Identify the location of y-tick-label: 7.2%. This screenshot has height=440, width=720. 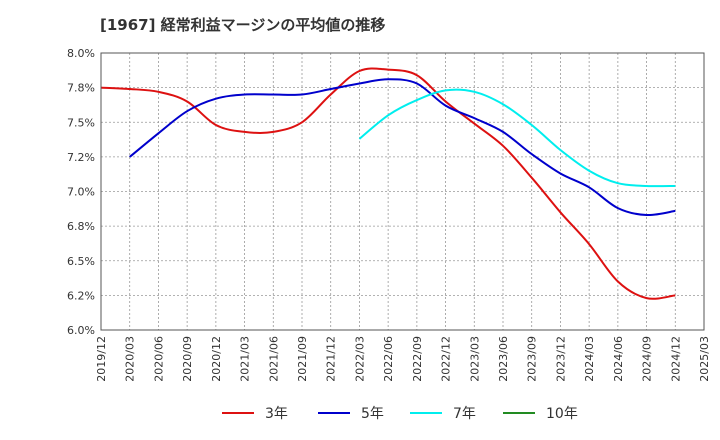
(81, 157).